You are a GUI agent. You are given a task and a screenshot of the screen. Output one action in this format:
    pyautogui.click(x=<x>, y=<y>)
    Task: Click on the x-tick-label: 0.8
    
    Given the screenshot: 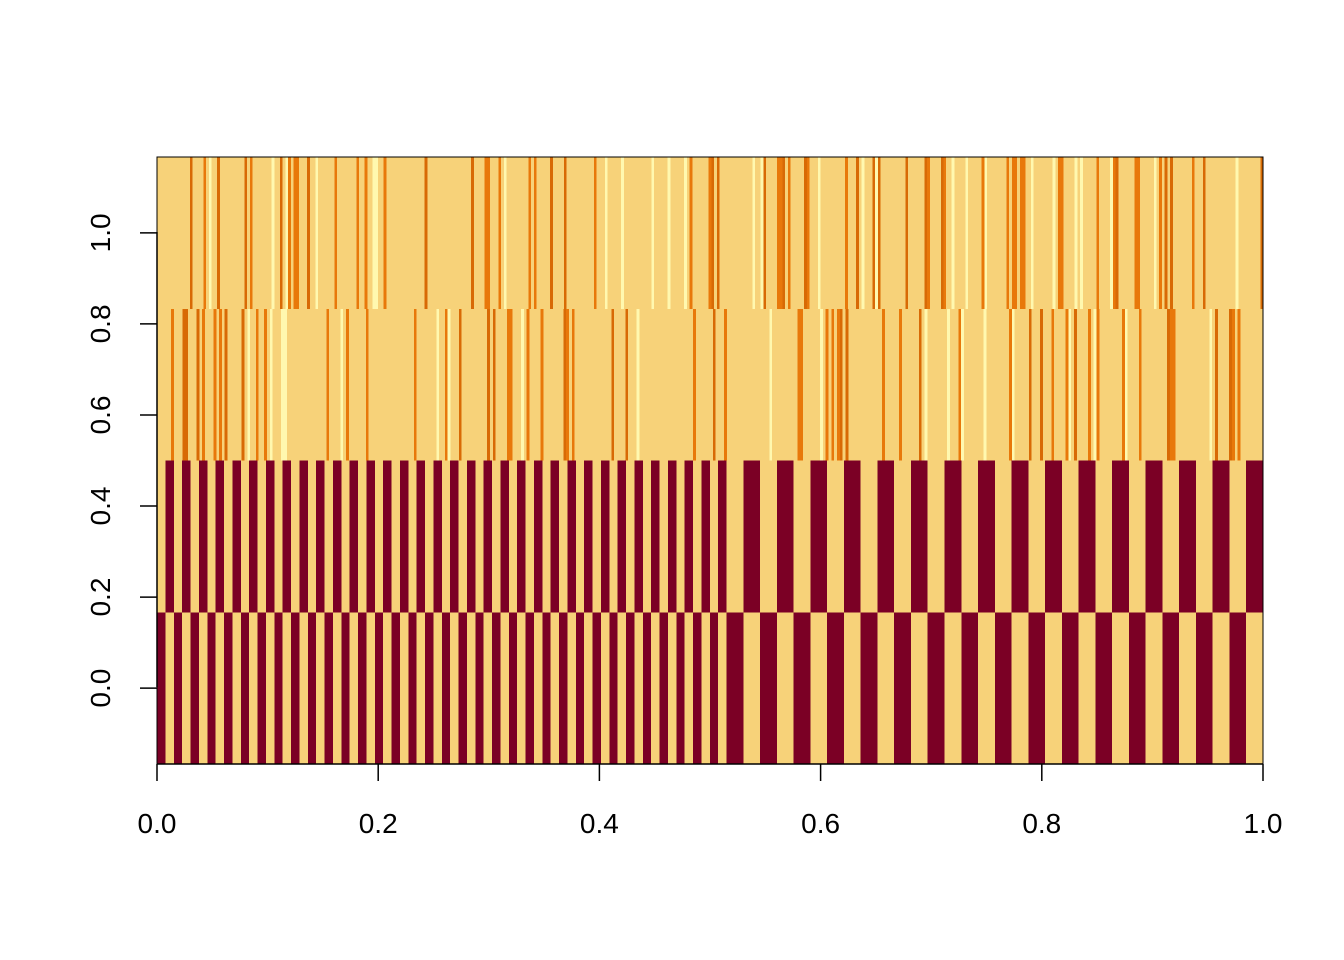 What is the action you would take?
    pyautogui.click(x=1041, y=823)
    